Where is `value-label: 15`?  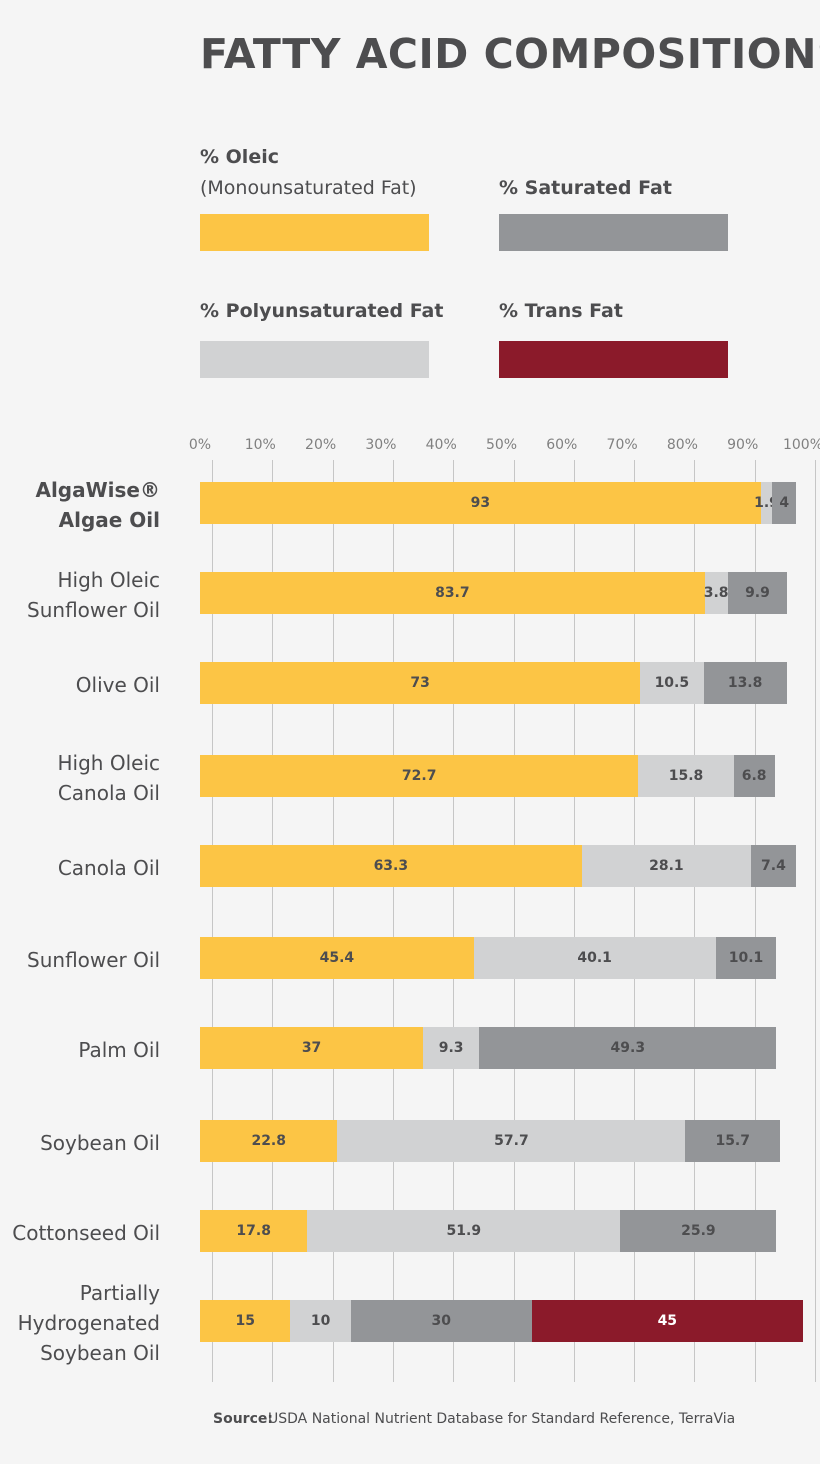
value-label: 15 is located at coordinates (245, 1321).